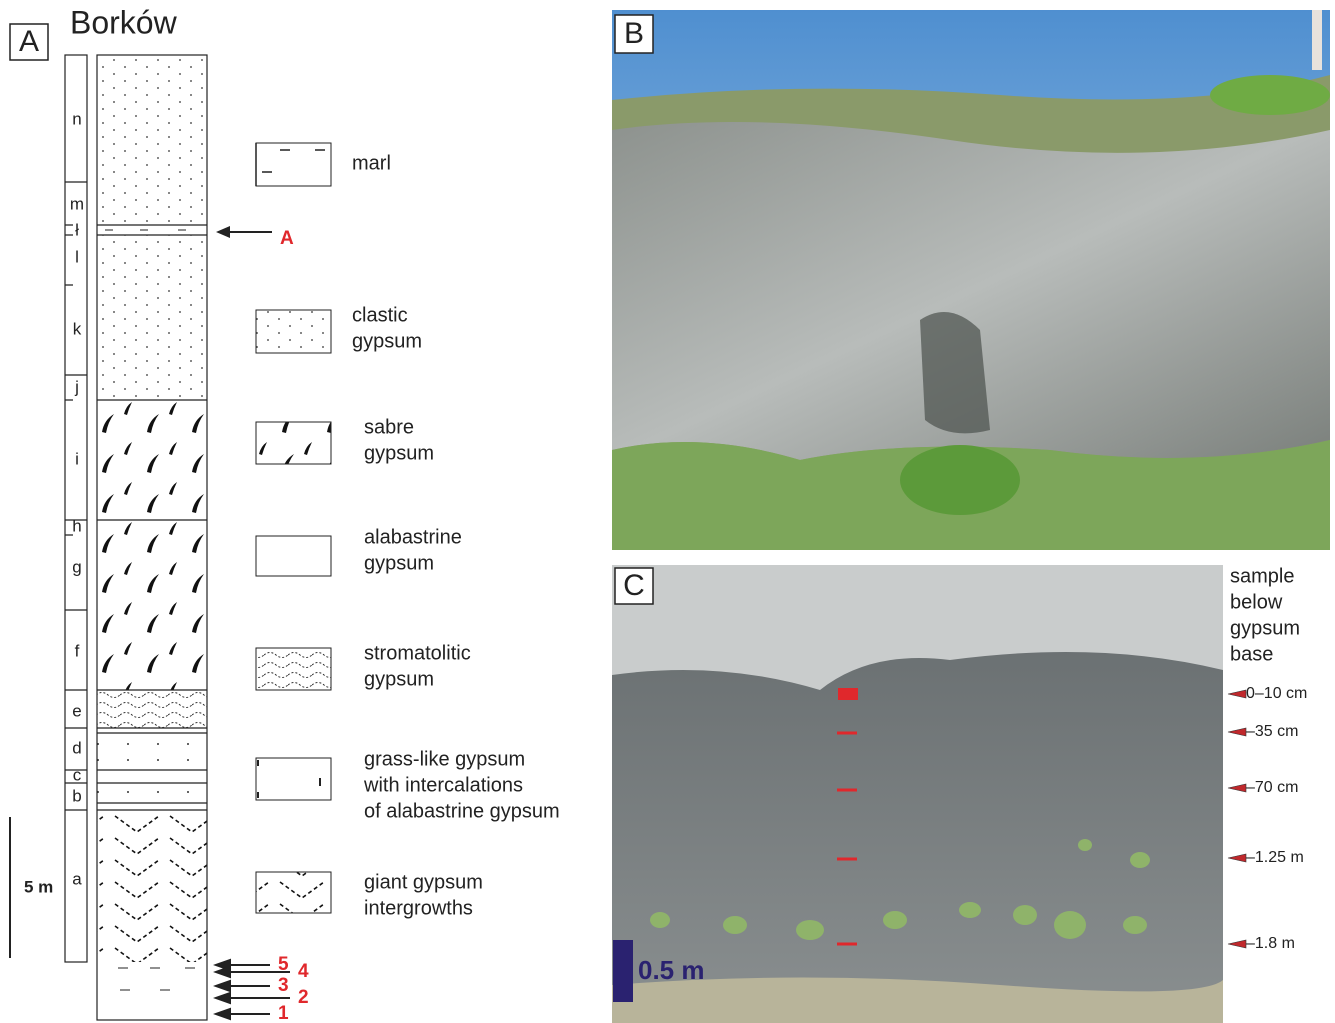 The width and height of the screenshot is (1335, 1023). What do you see at coordinates (1272, 787) in the screenshot?
I see `depth-label: –70 cm` at bounding box center [1272, 787].